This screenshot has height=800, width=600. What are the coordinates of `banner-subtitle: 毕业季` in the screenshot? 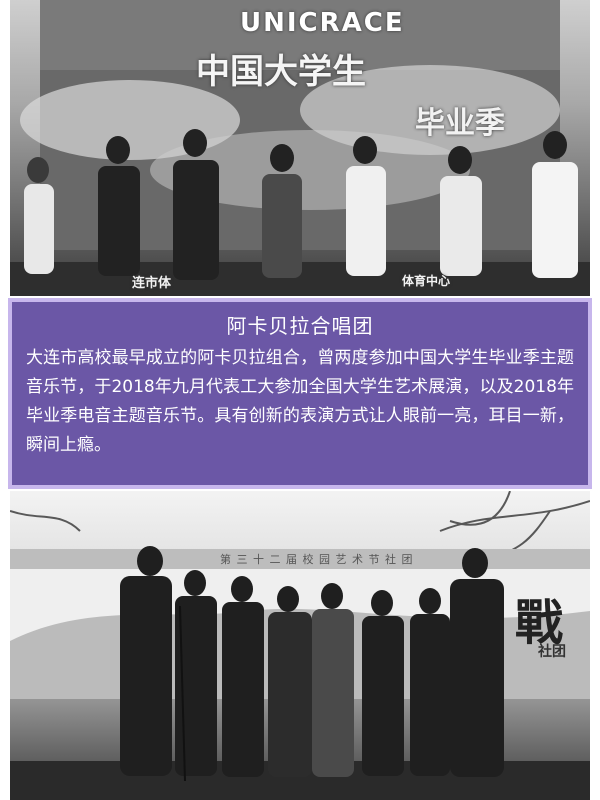 It's located at (460, 123).